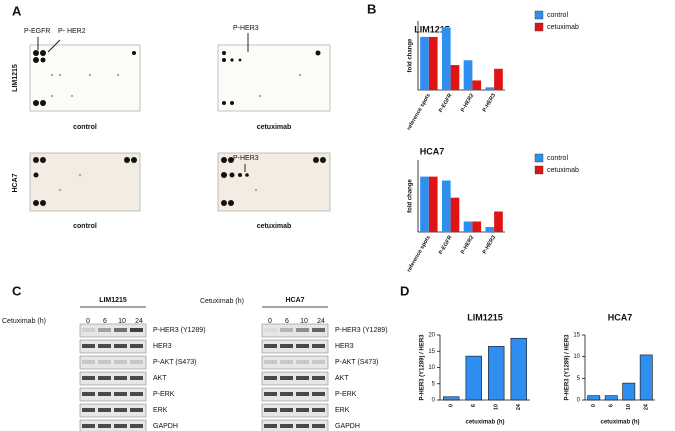 Image resolution: width=675 pixels, height=431 pixels. Describe the element at coordinates (579, 401) in the screenshot. I see `y-tick-label: 0` at that location.